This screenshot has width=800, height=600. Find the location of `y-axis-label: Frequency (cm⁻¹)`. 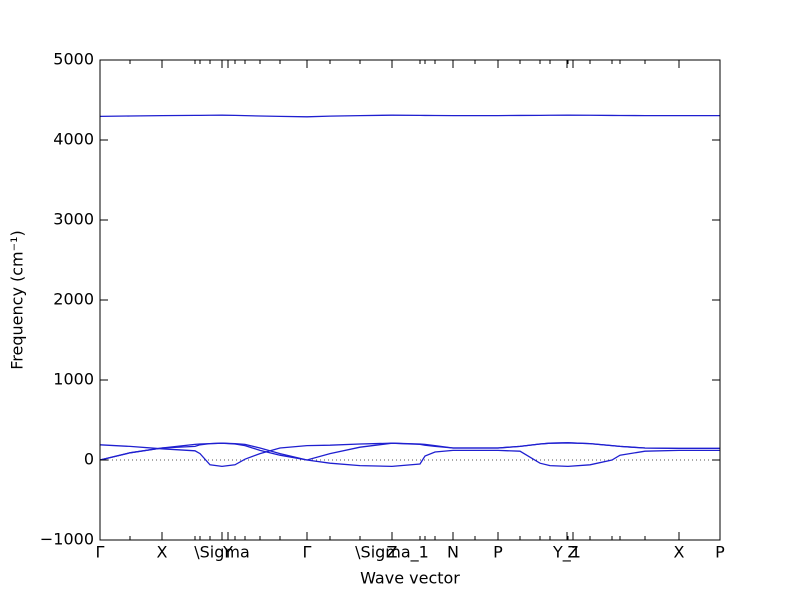

y-axis-label: Frequency (cm⁻¹) is located at coordinates (17, 299).